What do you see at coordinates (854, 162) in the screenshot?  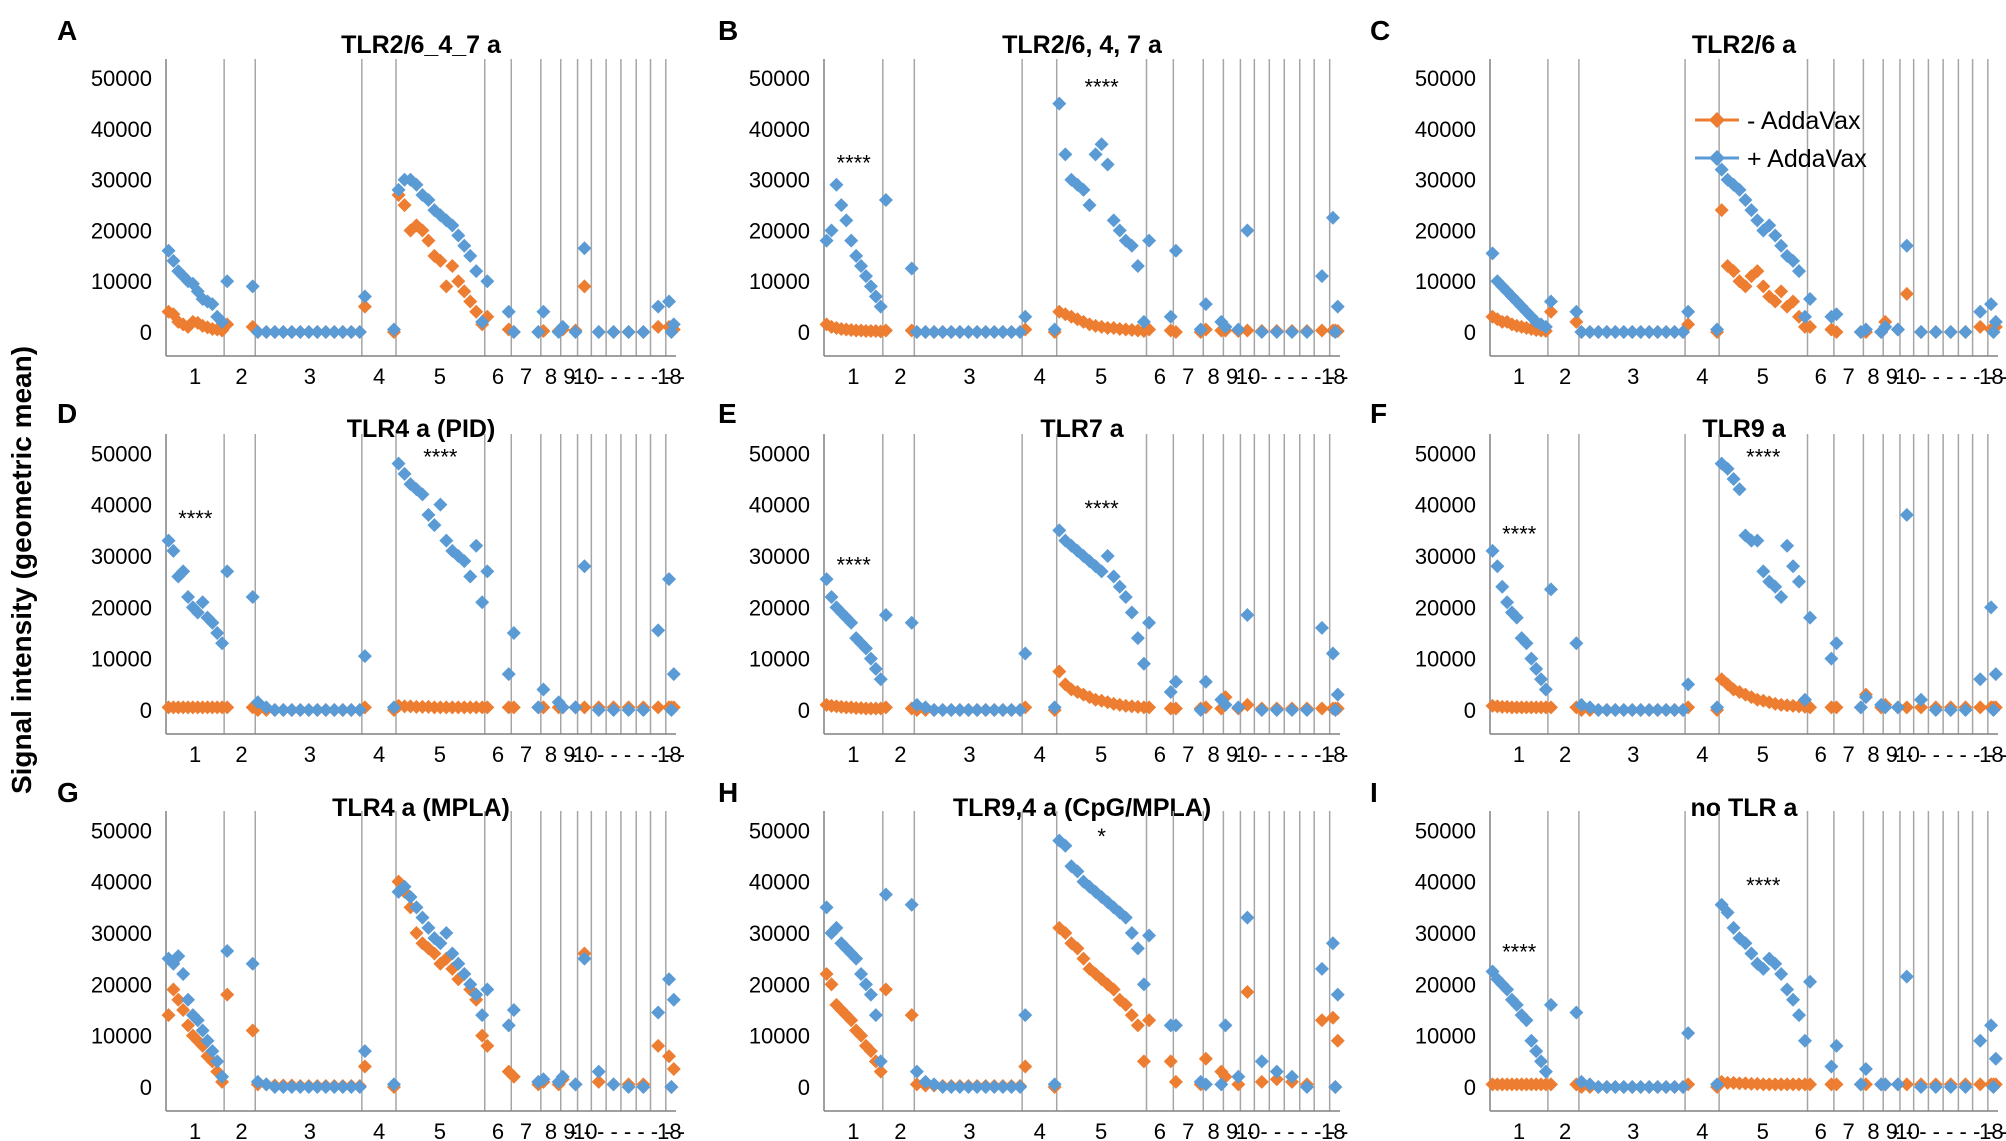 I see `significance-label: ****` at bounding box center [854, 162].